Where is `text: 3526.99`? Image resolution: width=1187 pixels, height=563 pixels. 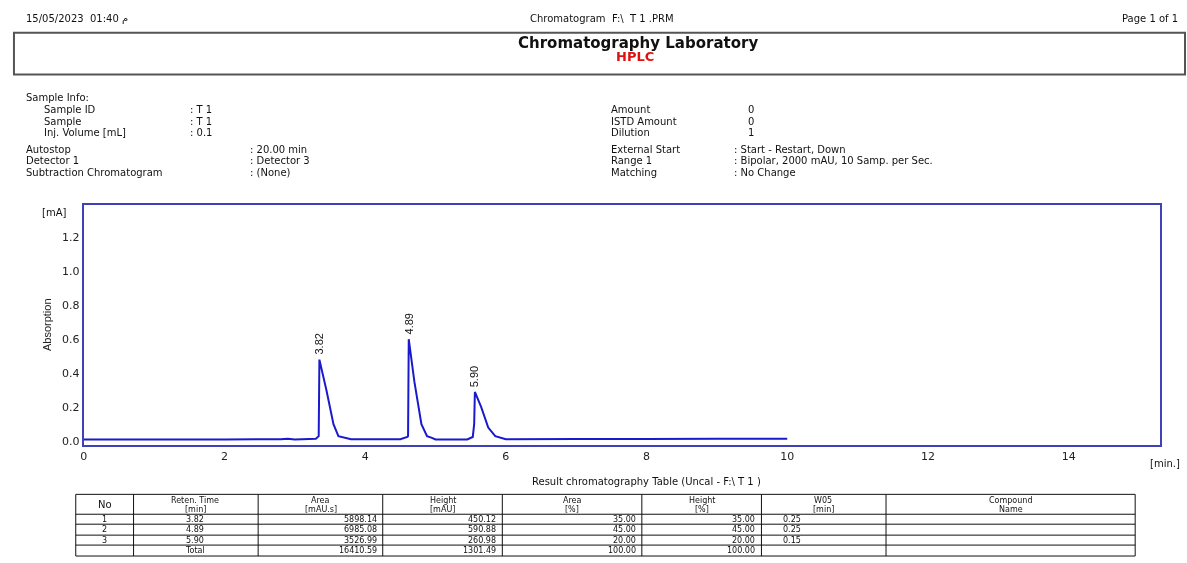
text: 3526.99 is located at coordinates (361, 540).